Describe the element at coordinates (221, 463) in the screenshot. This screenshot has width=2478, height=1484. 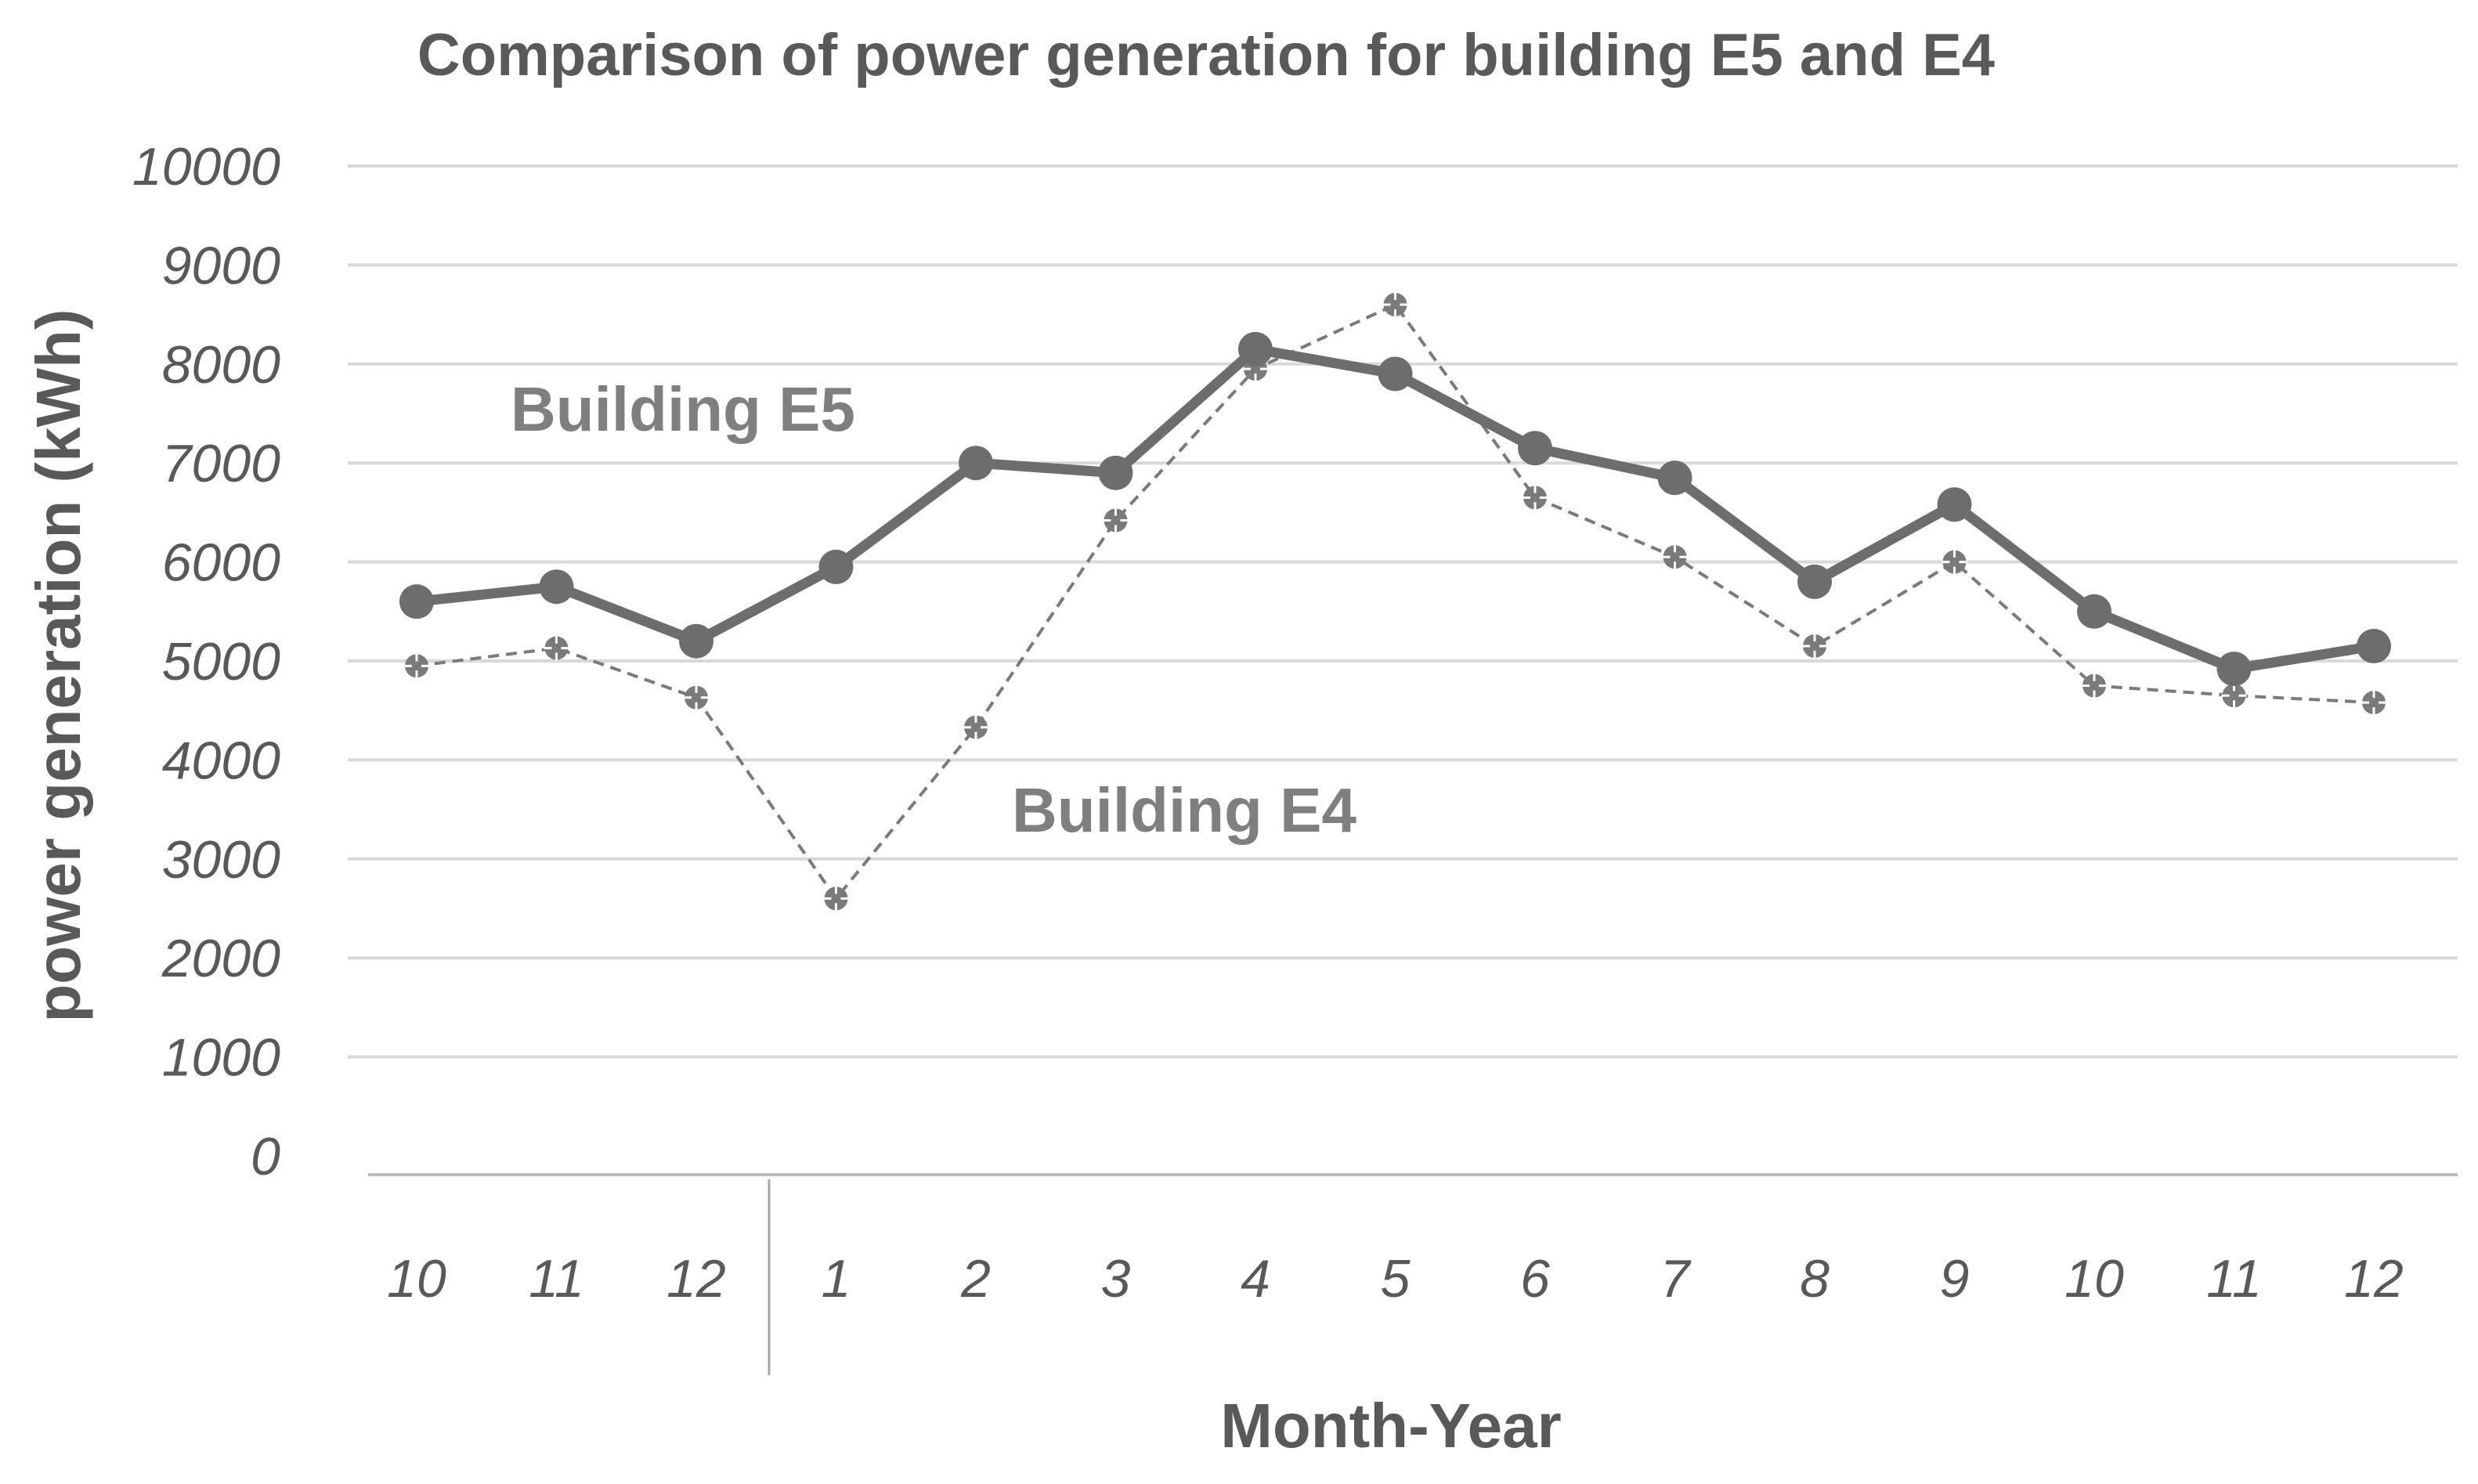
I see `y-tick-label: 7000` at that location.